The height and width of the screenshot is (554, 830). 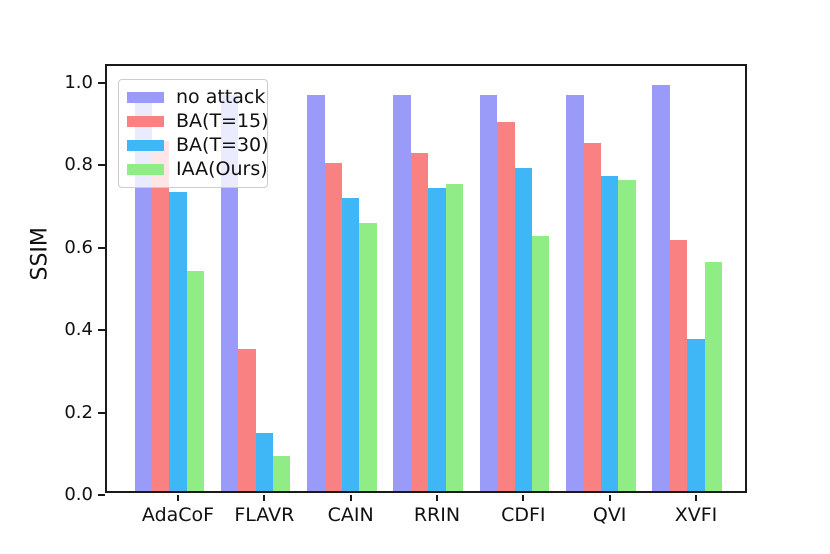 I want to click on bar-no-attack-cain, so click(x=316, y=293).